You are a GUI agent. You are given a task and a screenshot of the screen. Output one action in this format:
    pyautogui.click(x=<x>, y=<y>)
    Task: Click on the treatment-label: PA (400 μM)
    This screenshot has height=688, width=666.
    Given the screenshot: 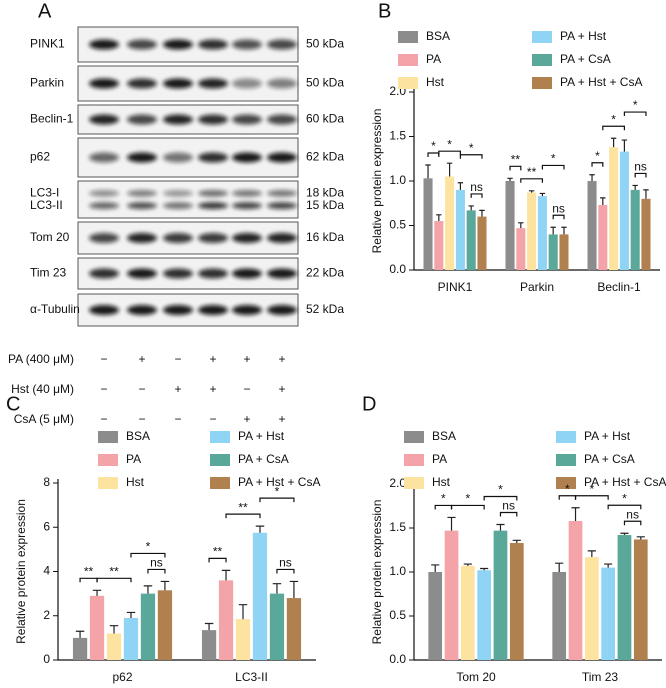 What is the action you would take?
    pyautogui.click(x=41, y=359)
    